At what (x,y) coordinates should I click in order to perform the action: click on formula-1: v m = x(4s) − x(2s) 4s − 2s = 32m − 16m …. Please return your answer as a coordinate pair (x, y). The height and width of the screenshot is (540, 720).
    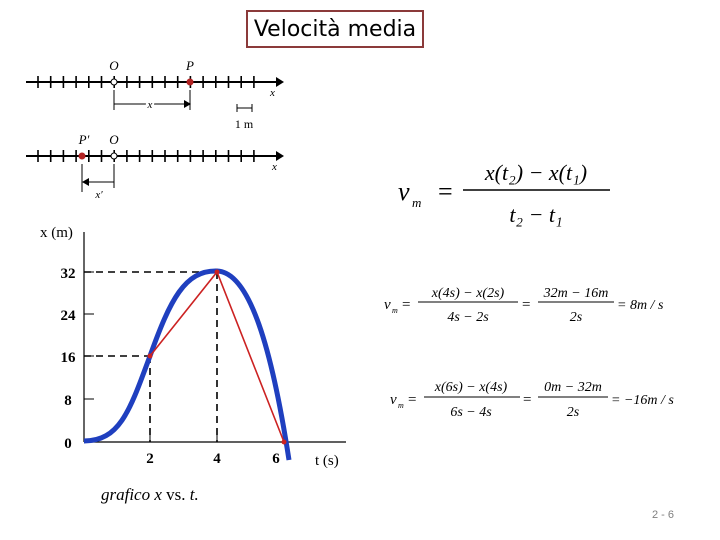
    Looking at the image, I should click on (524, 305).